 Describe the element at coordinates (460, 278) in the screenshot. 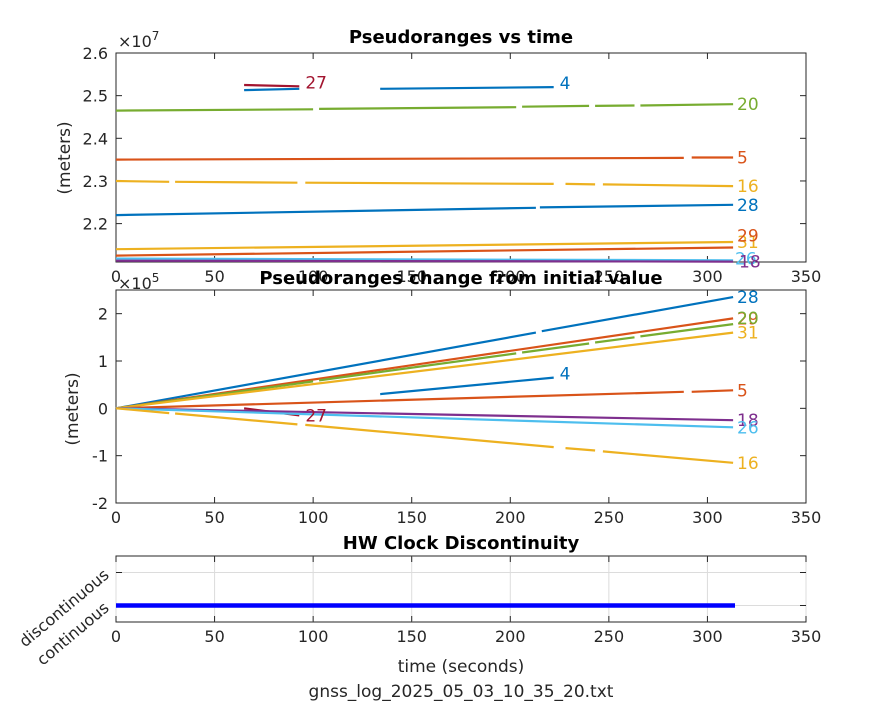

I see `chart-title: Pseudoranges change from initial value` at that location.